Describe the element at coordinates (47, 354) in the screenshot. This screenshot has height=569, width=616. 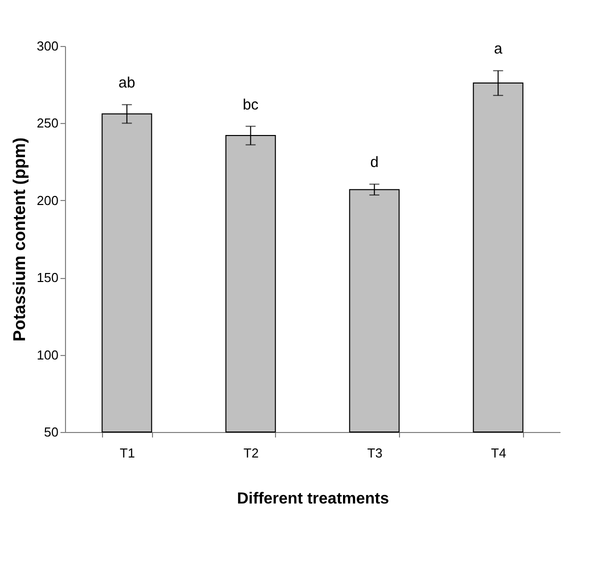
I see `y-tick-label: 100` at that location.